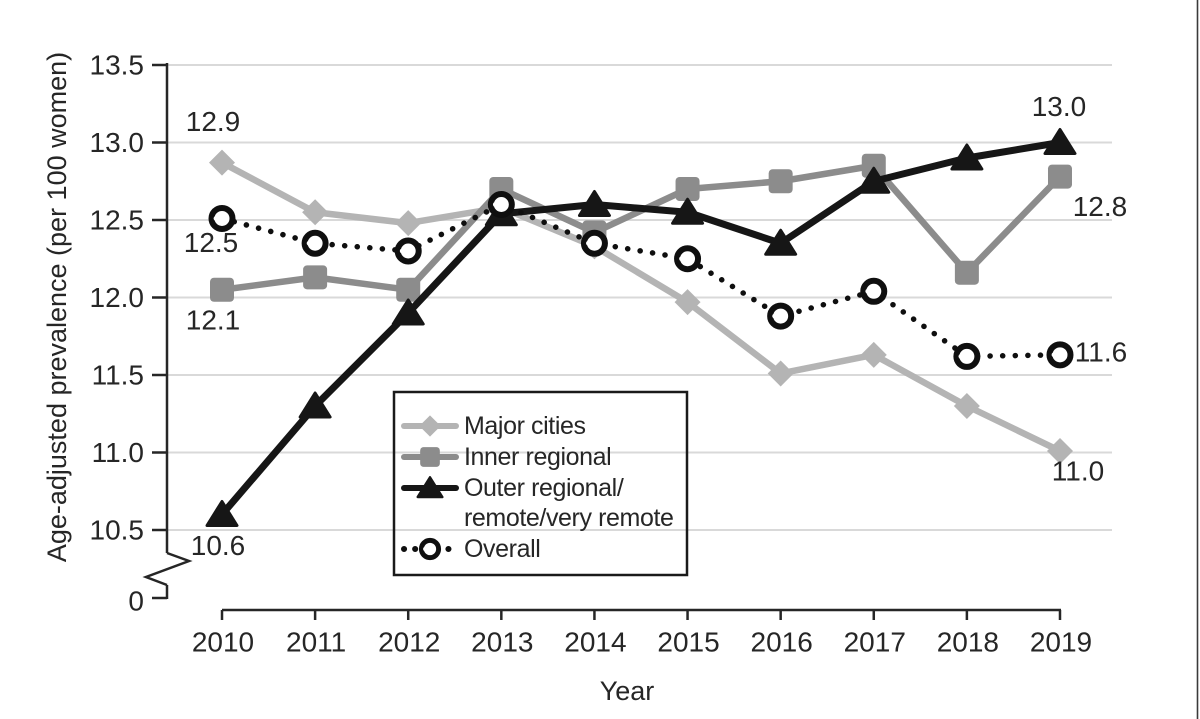  What do you see at coordinates (117, 530) in the screenshot?
I see `y-tick-label: 10.5` at bounding box center [117, 530].